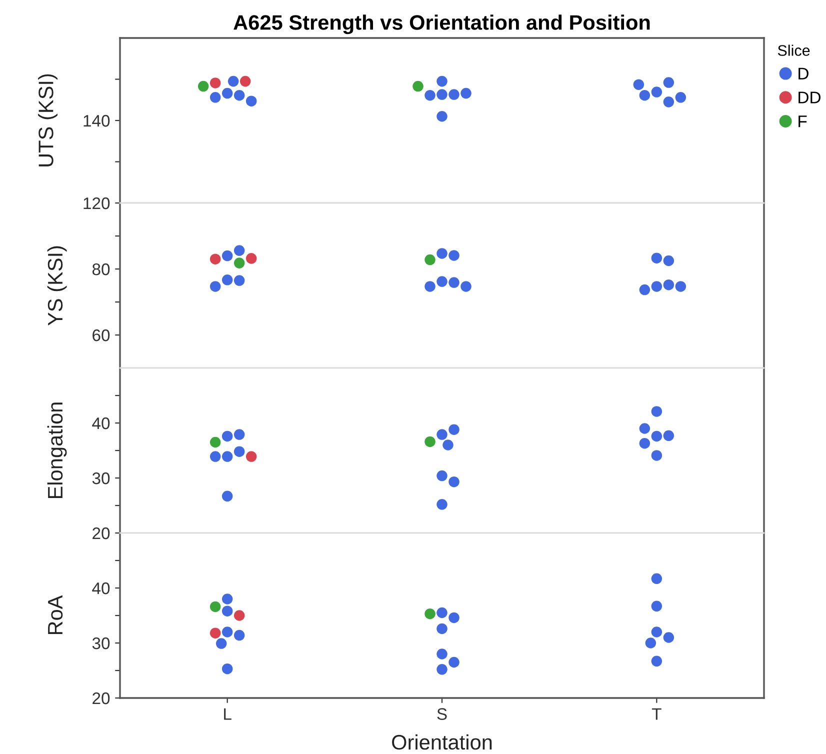 The height and width of the screenshot is (754, 826). What do you see at coordinates (48, 120) in the screenshot?
I see `y-axis-title: UTS (KSI)` at bounding box center [48, 120].